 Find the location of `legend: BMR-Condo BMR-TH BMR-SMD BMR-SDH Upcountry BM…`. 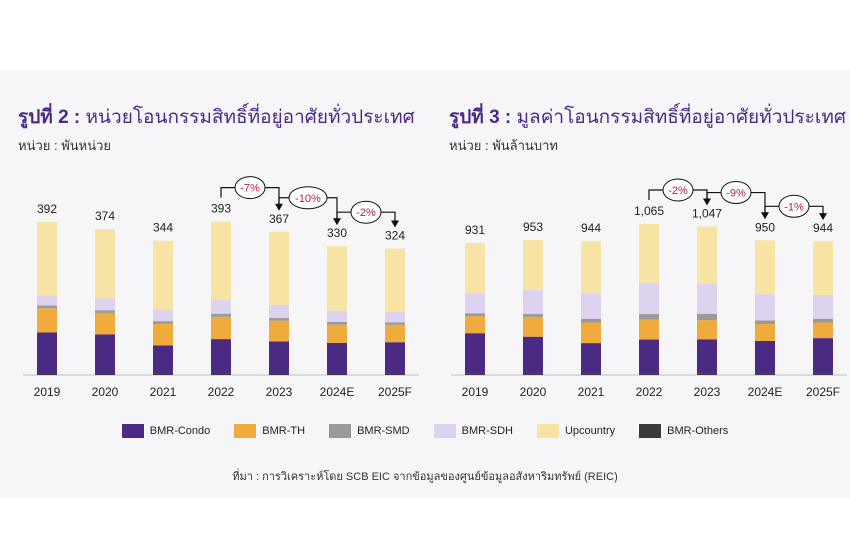

legend: BMR-Condo BMR-TH BMR-SMD BMR-SDH Upcountry BM… is located at coordinates (425, 431).